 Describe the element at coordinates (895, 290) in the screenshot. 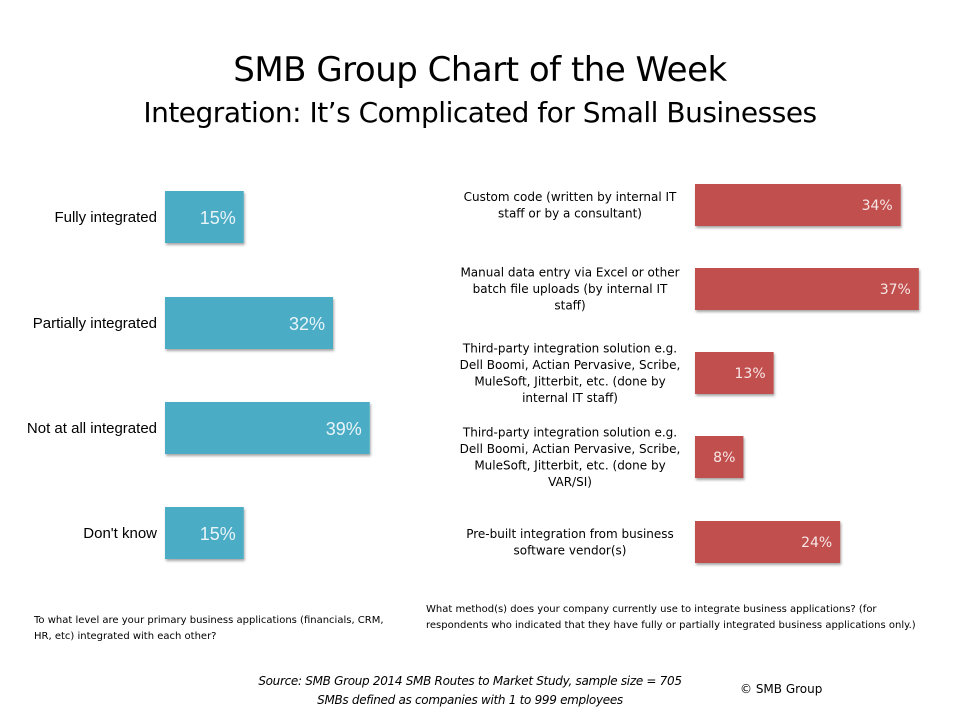

I see `data-label: 37%` at that location.